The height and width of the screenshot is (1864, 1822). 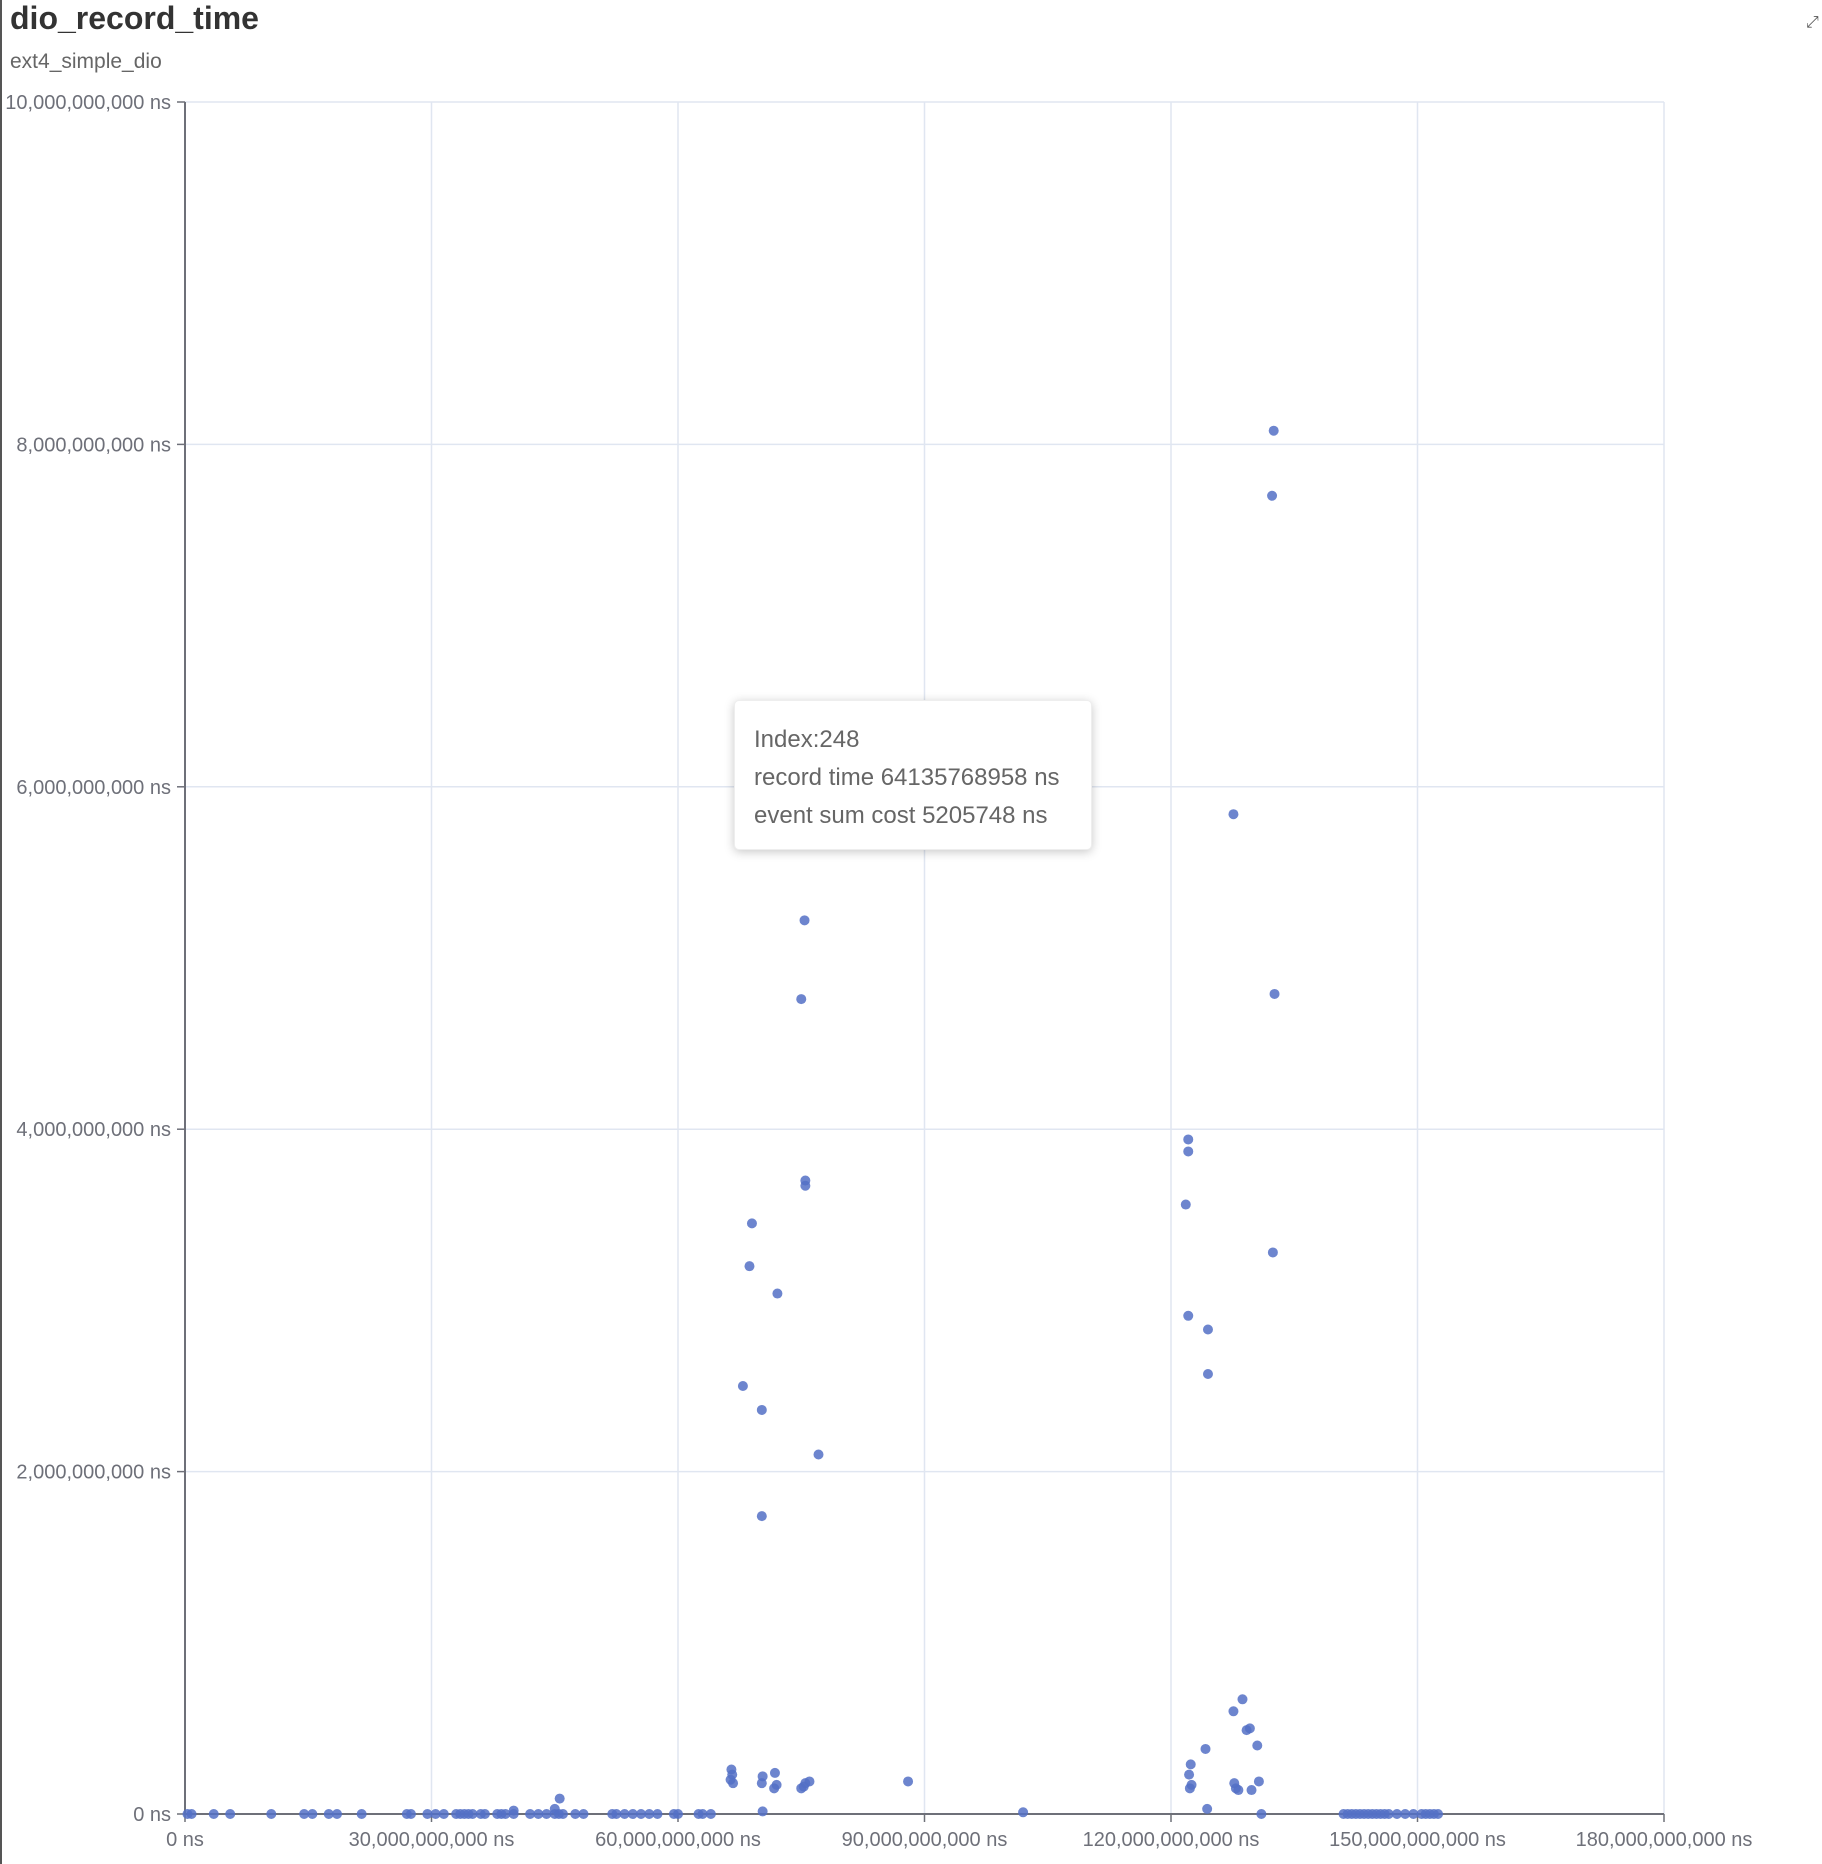 I want to click on x-tick-label: 90,000,000,000 ns, so click(x=925, y=1840).